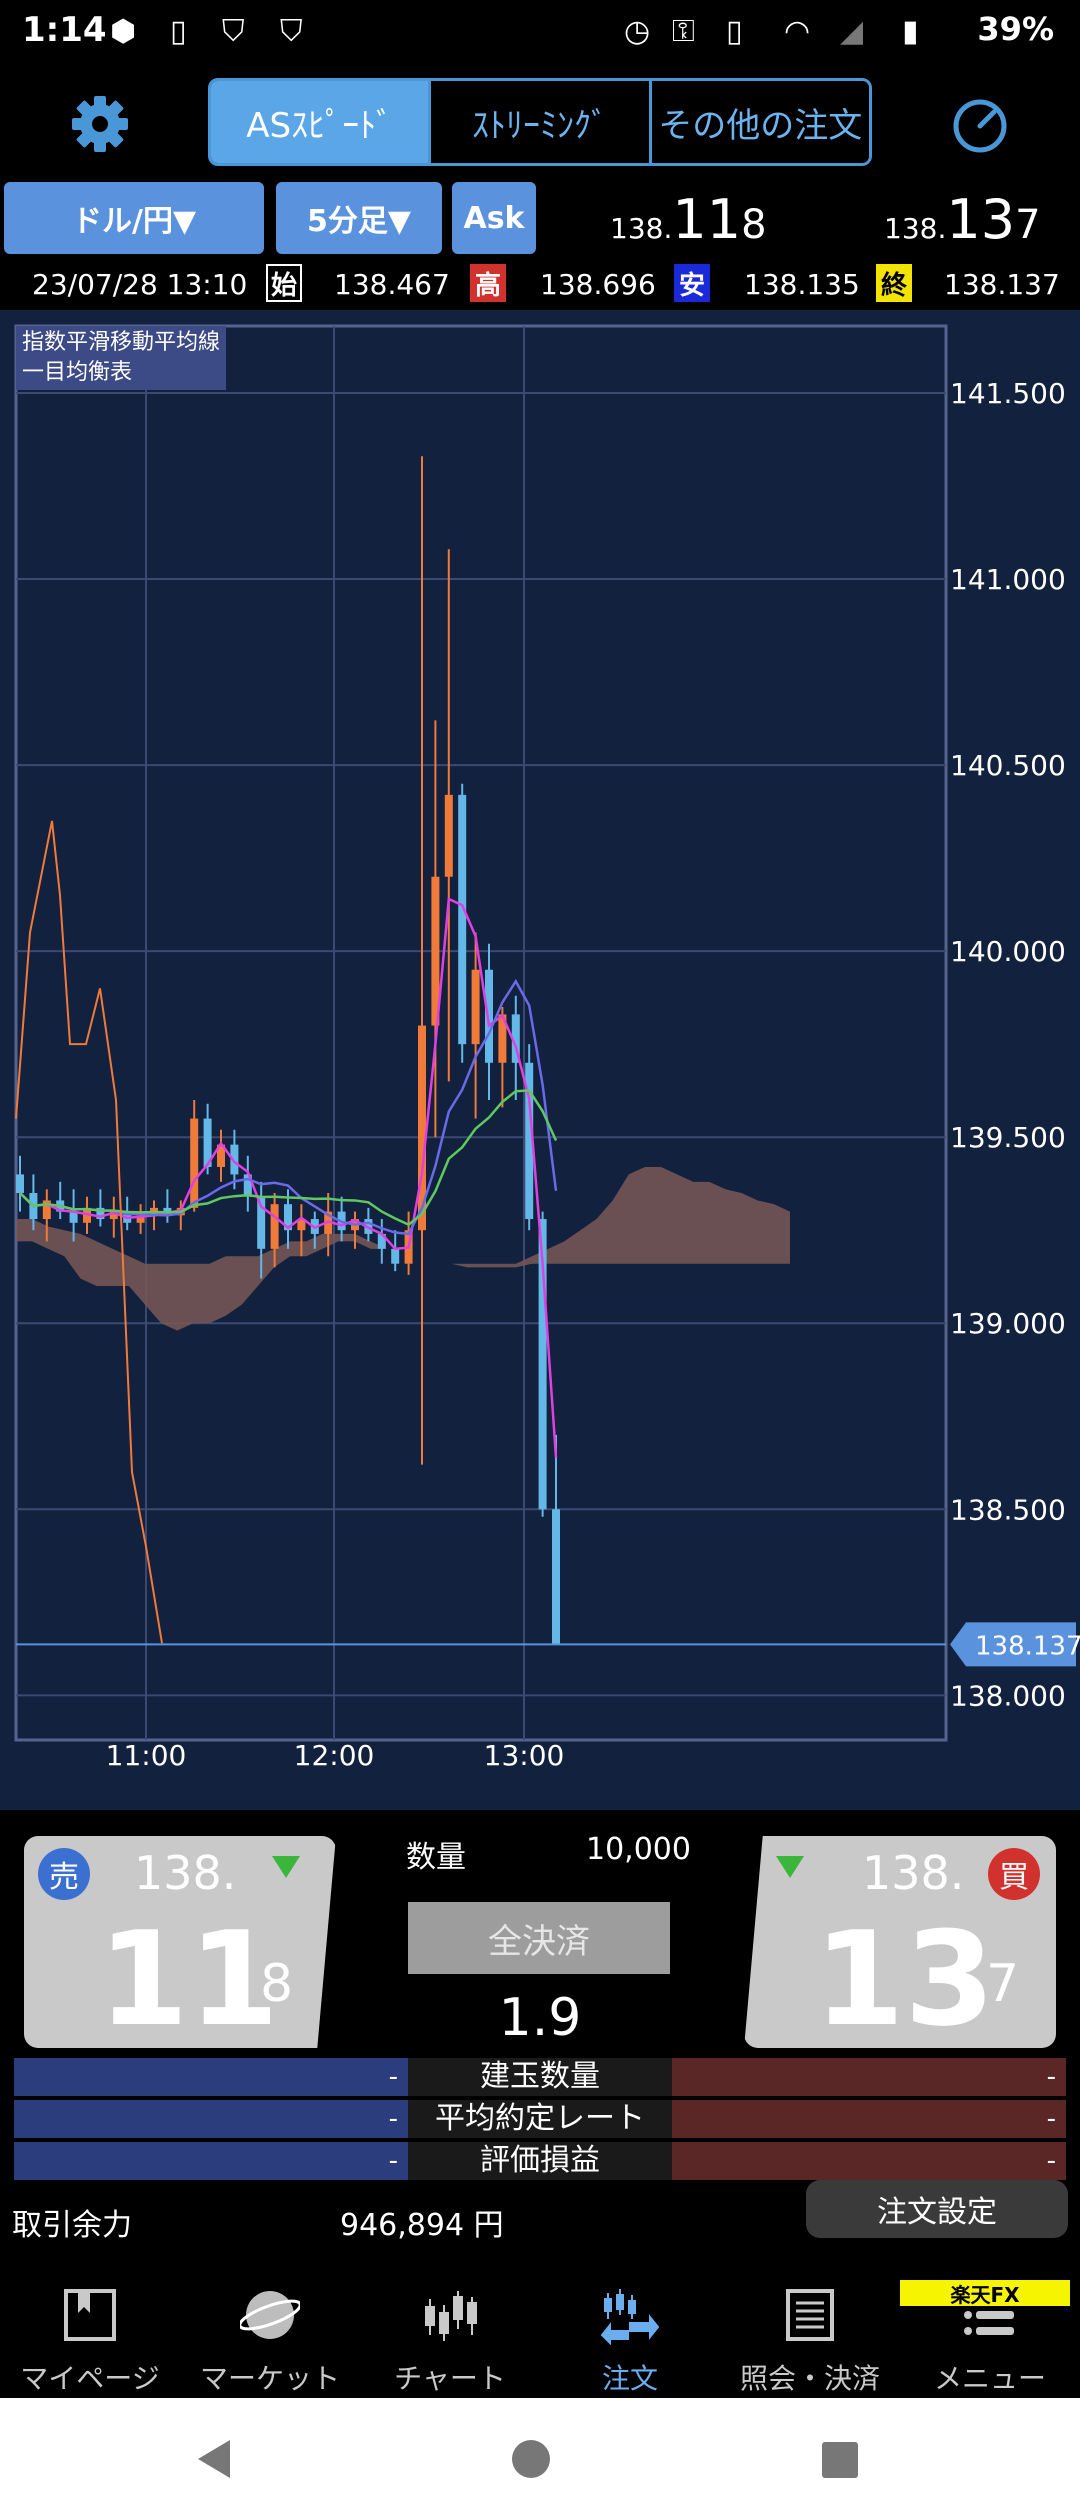 This screenshot has width=1080, height=2520. I want to click on position-row-avg-rate: - 平均約定レート -, so click(540, 2119).